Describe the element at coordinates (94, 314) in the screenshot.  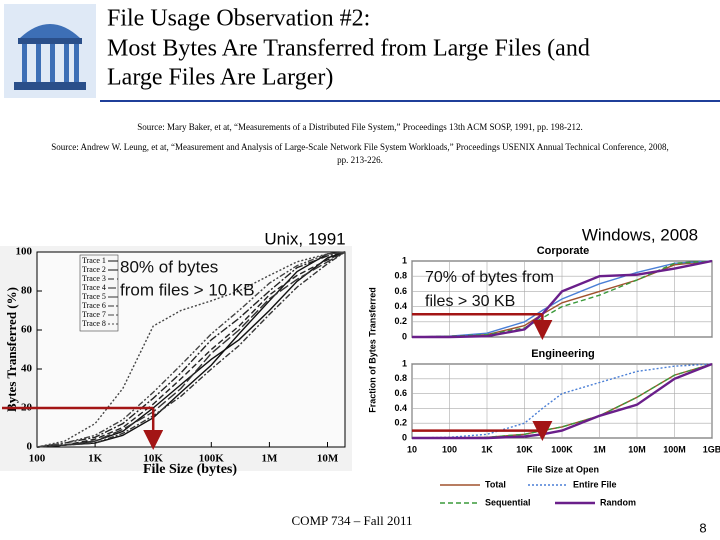
I see `legend-label: Trace 7` at that location.